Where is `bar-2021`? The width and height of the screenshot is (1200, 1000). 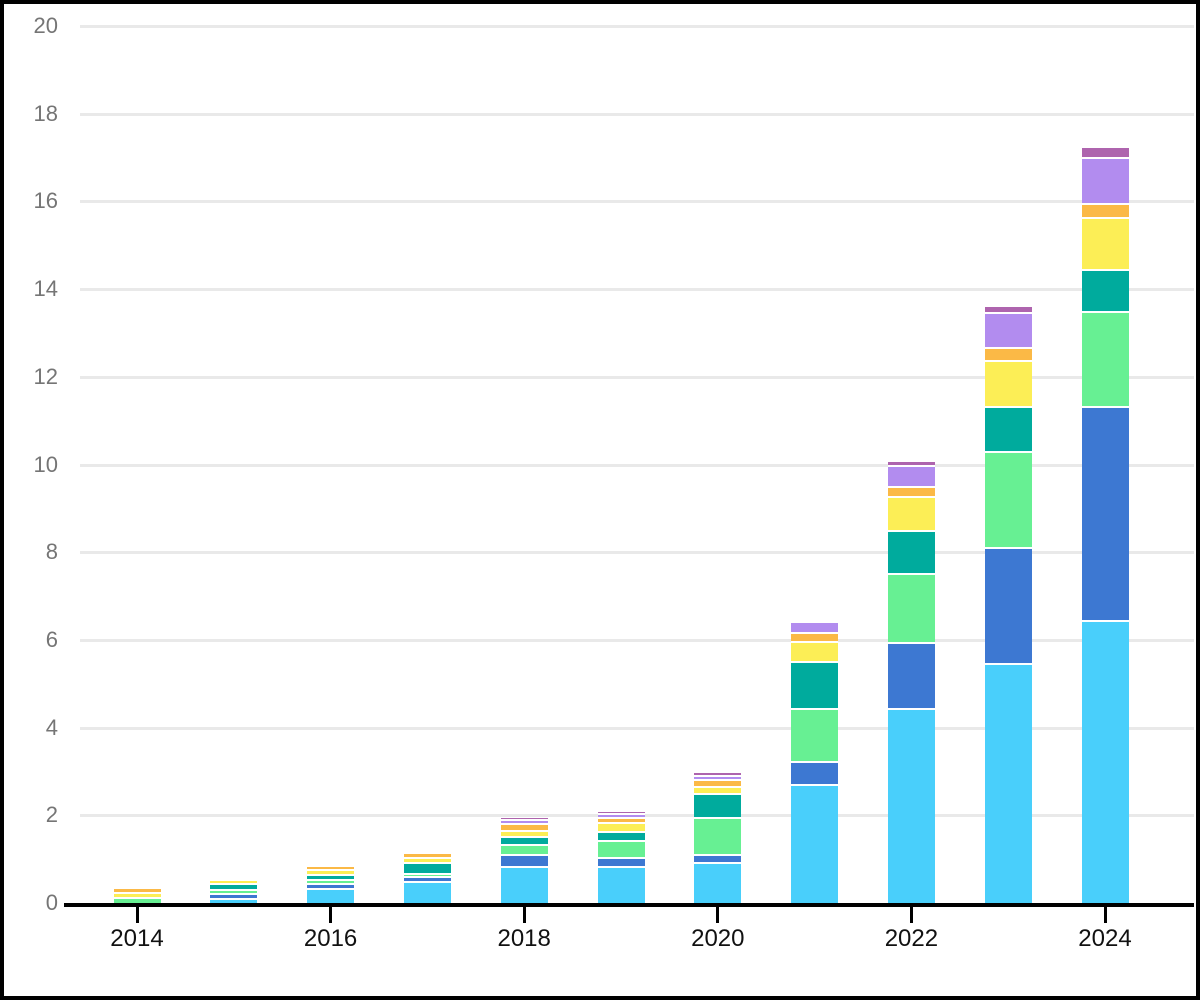
bar-2021 is located at coordinates (815, 453).